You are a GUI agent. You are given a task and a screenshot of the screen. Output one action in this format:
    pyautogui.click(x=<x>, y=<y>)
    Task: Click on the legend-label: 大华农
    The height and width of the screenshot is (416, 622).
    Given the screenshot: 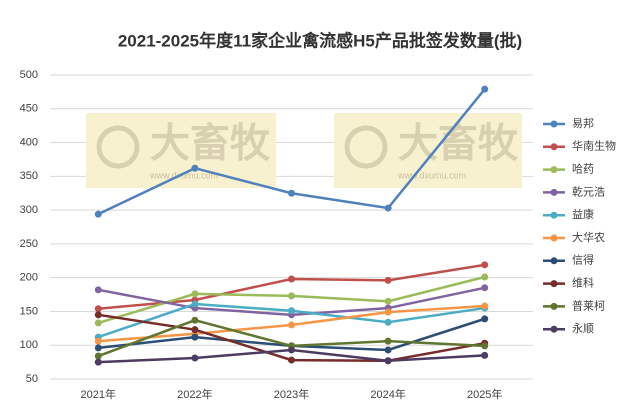 What is the action you would take?
    pyautogui.click(x=588, y=237)
    